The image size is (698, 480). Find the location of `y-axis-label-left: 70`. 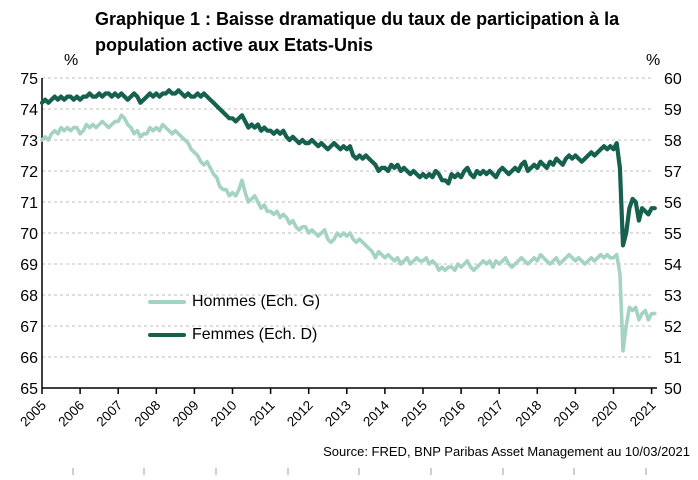

y-axis-label-left: 70 is located at coordinates (29, 234).